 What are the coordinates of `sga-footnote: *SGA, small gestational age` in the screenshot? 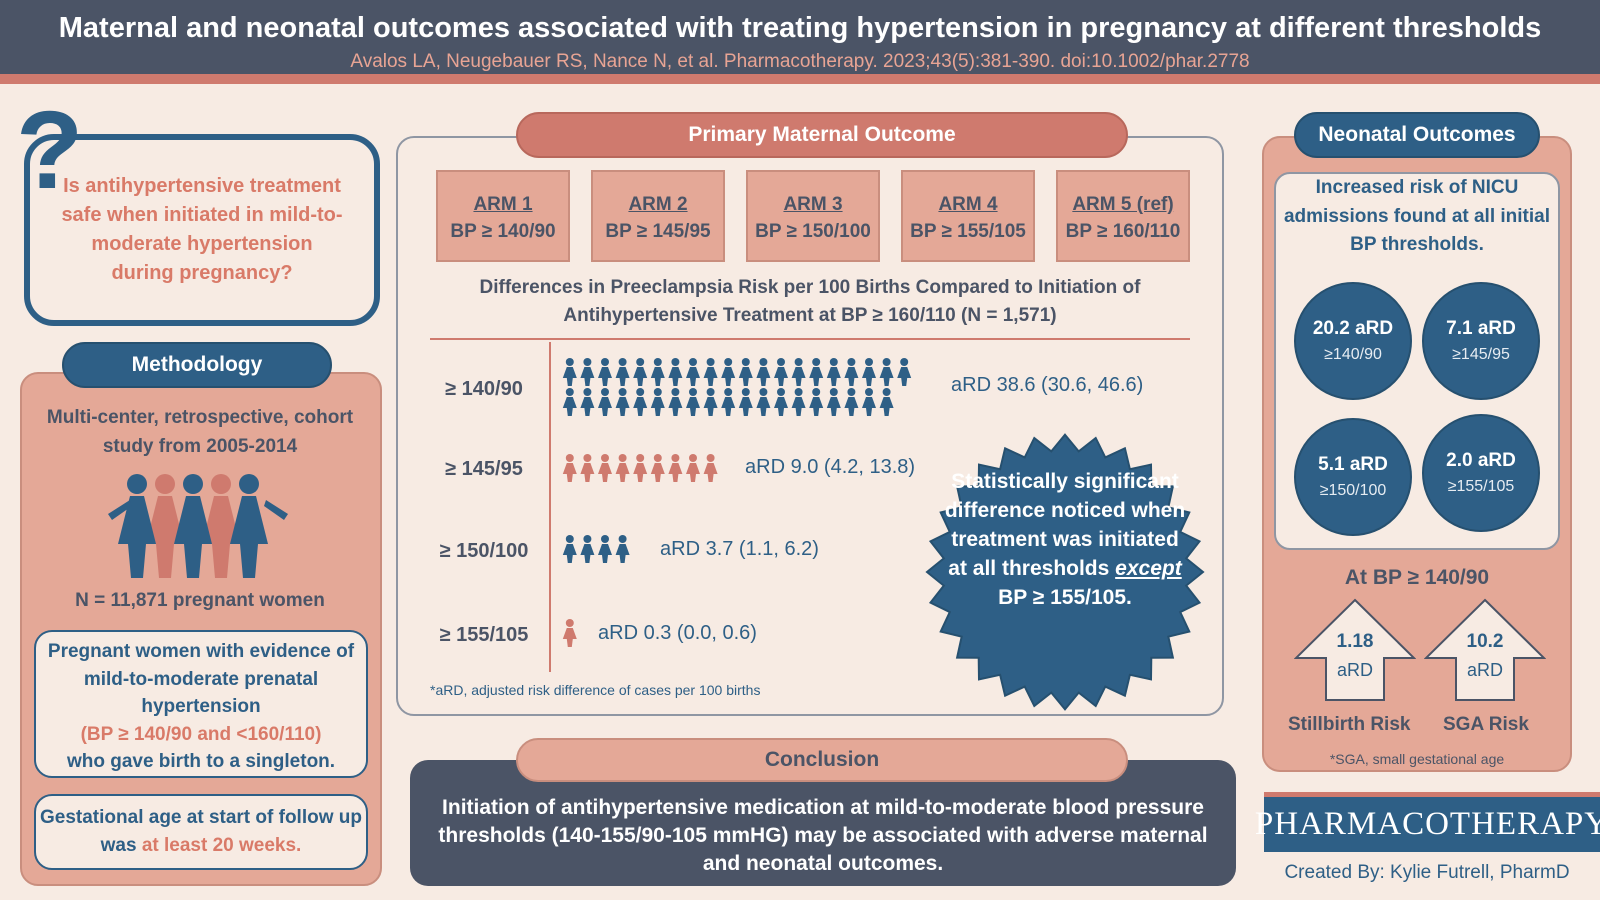 It's located at (1417, 759).